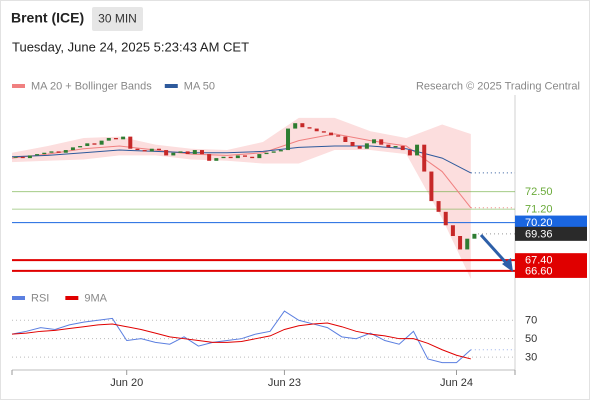  What do you see at coordinates (284, 383) in the screenshot?
I see `x-tick-label: Jun 23` at bounding box center [284, 383].